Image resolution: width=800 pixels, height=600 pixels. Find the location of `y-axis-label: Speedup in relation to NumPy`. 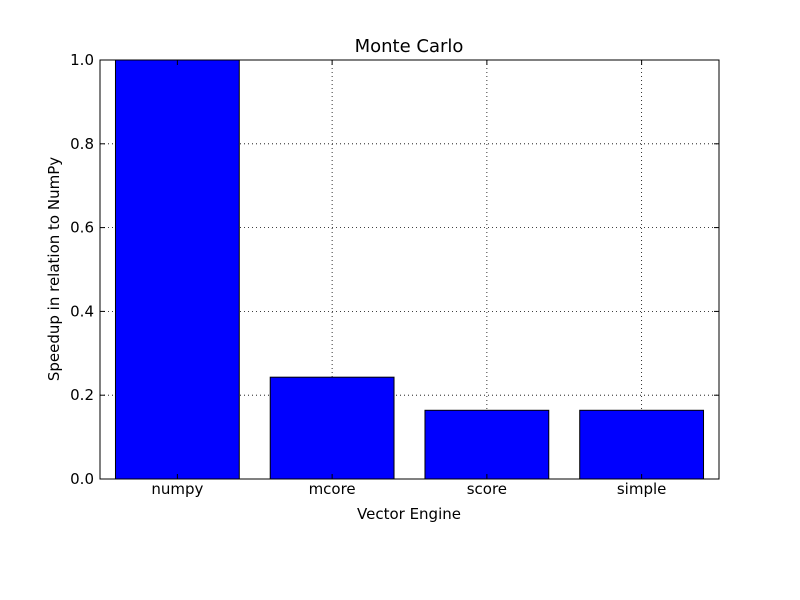

y-axis-label: Speedup in relation to NumPy is located at coordinates (54, 269).